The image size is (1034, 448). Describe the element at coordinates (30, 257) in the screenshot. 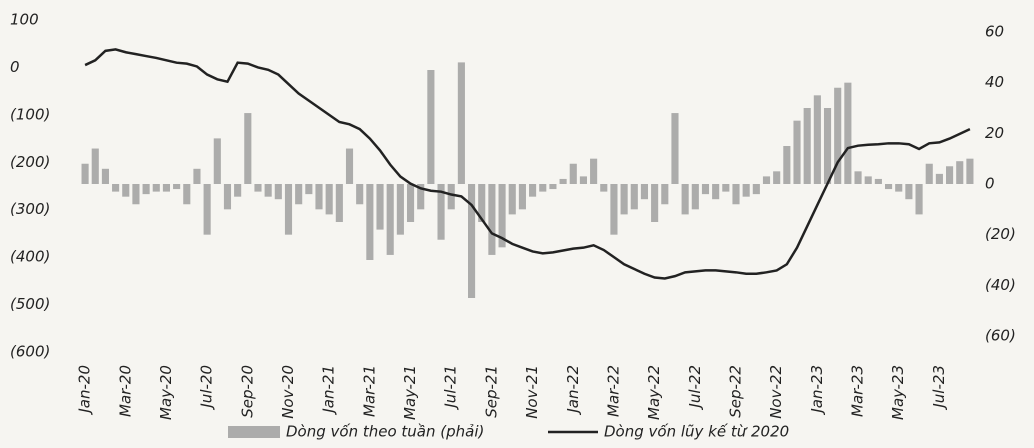

I see `y-tick-label: (400)` at that location.